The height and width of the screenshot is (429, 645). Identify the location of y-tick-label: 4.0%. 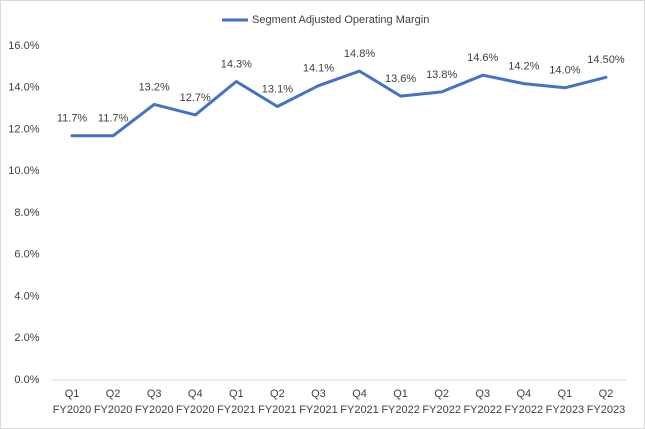
(26, 296).